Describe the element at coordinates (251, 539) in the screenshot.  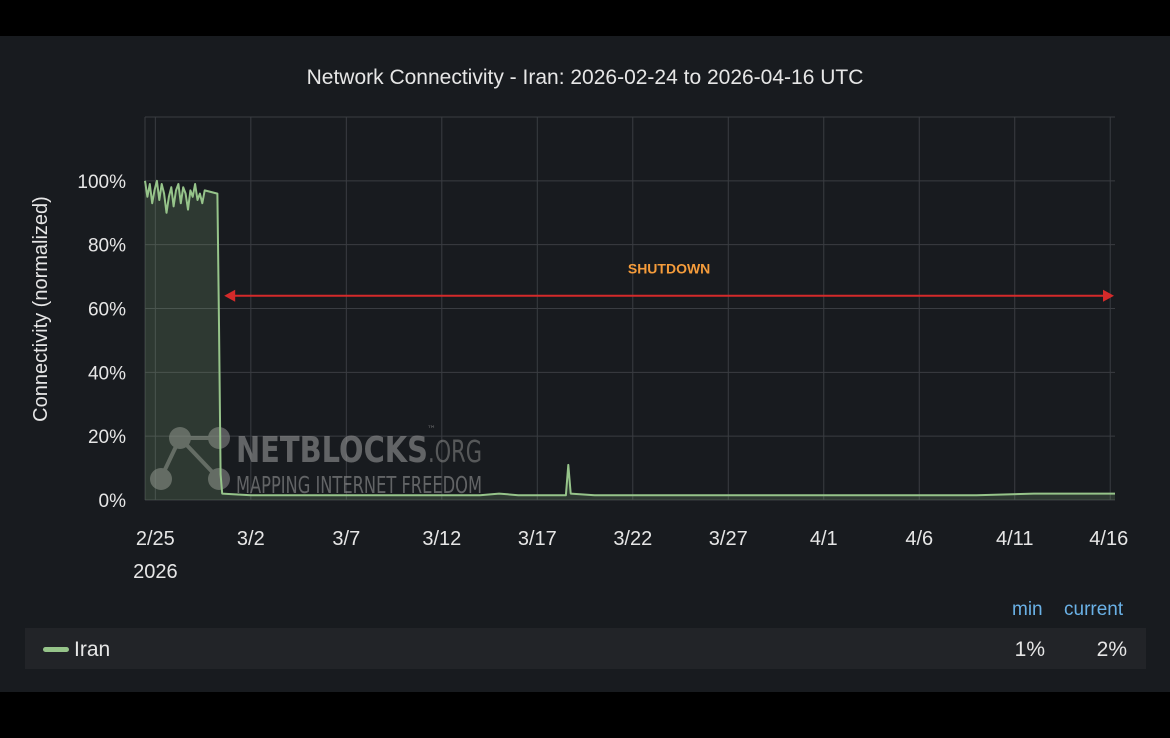
I see `x-tick-label: 3/2` at that location.